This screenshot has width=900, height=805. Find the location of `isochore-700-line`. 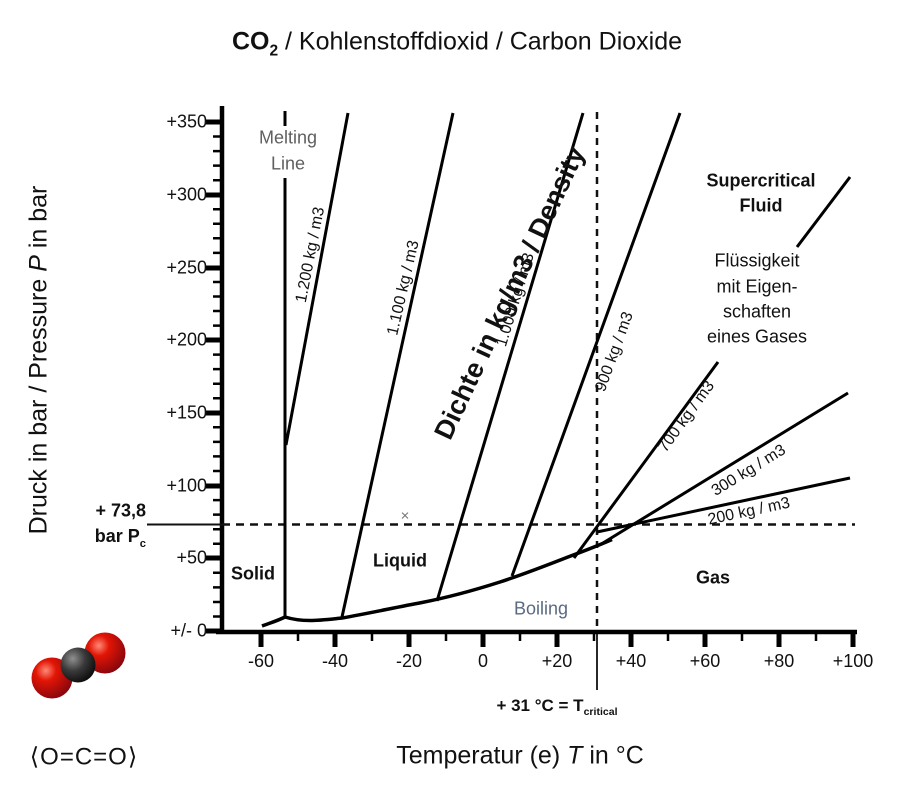

isochore-700-line is located at coordinates (646, 460).